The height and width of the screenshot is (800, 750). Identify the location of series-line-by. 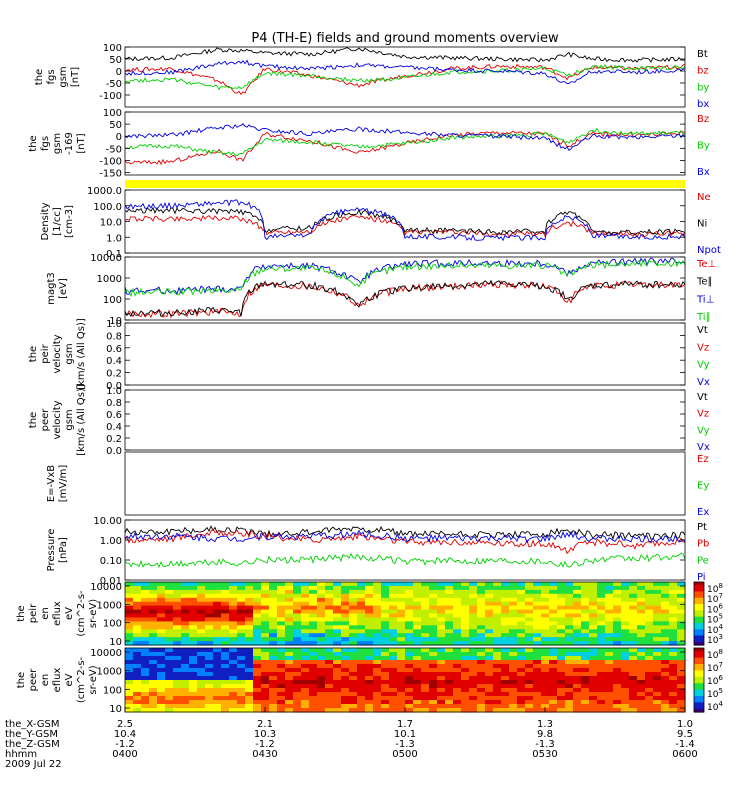
(405, 77).